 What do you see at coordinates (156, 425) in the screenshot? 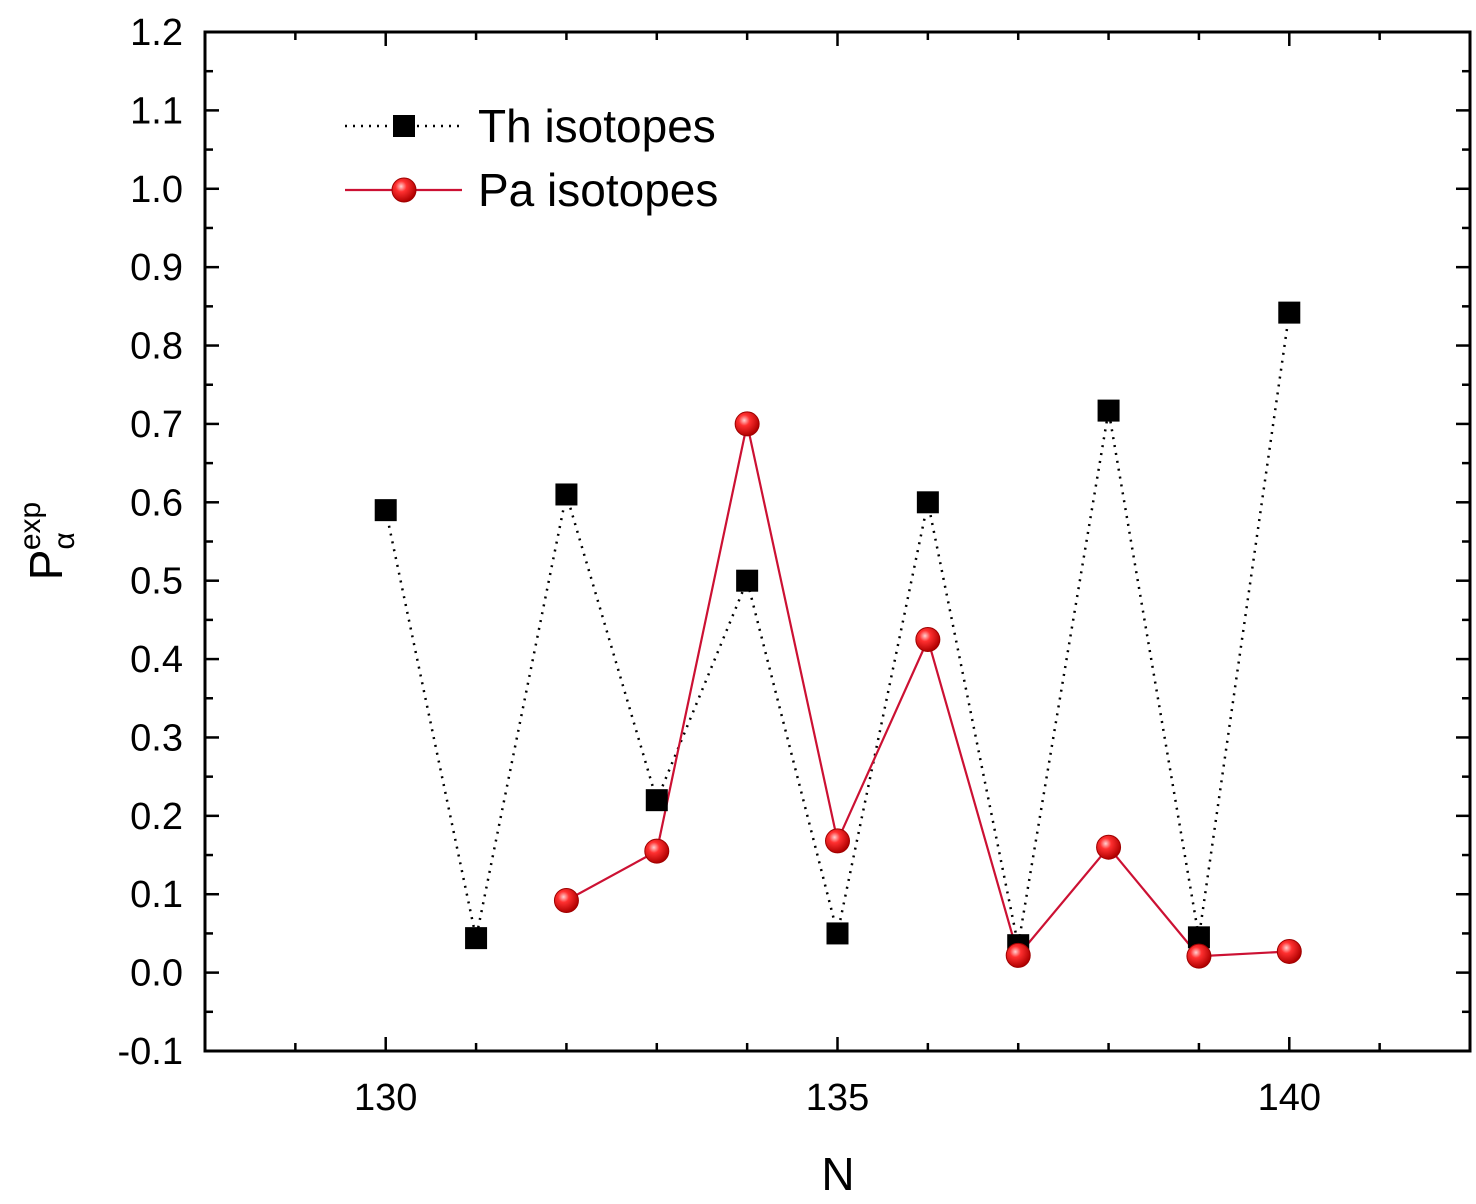
I see `y-tick-label: 0.7` at bounding box center [156, 425].